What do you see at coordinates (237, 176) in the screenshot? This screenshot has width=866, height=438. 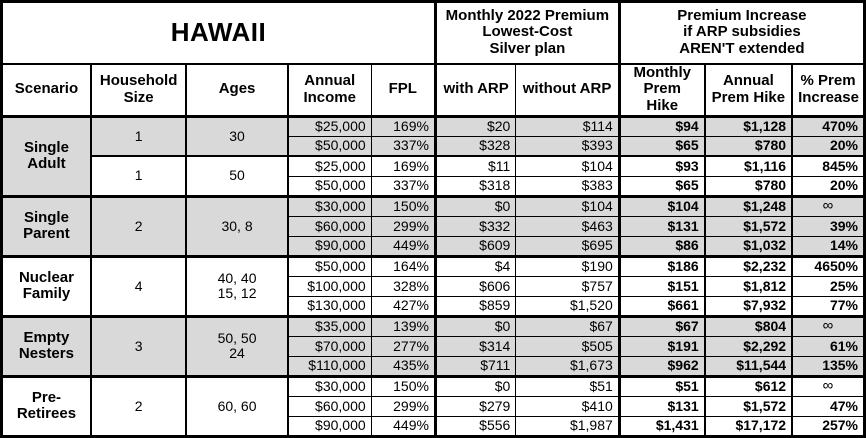 I see `ages-cell: 50` at bounding box center [237, 176].